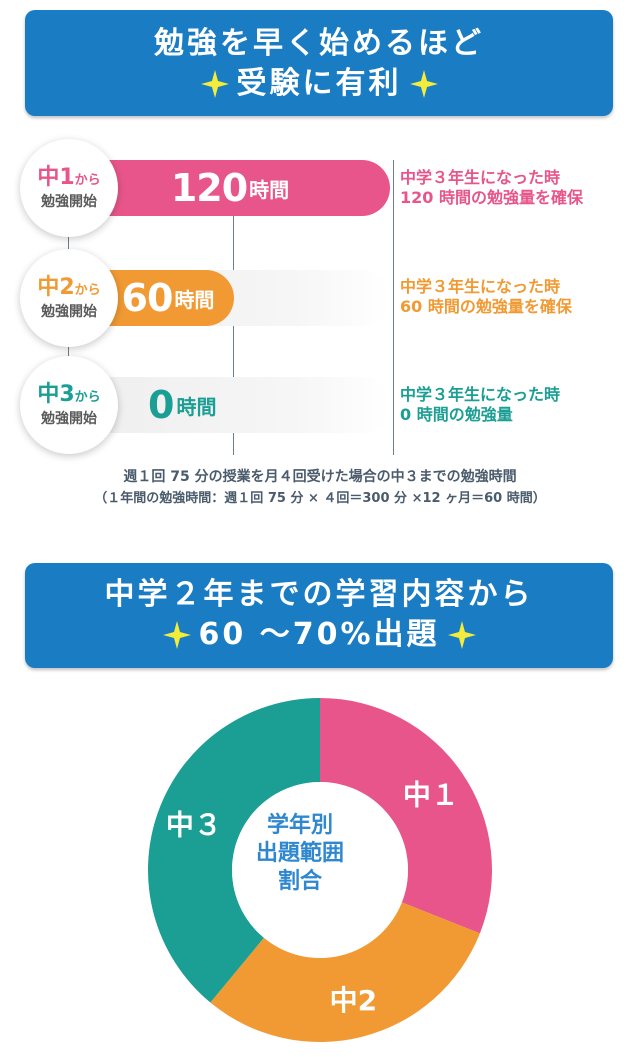 This screenshot has width=640, height=1057. What do you see at coordinates (319, 43) in the screenshot?
I see `headline-line1: 勉強を早く始めるほど` at bounding box center [319, 43].